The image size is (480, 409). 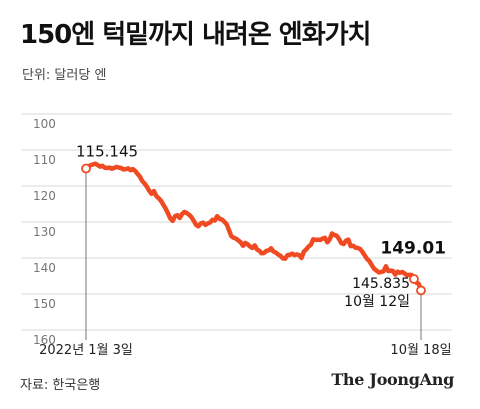 What do you see at coordinates (86, 168) in the screenshot?
I see `start-point-marker` at bounding box center [86, 168].